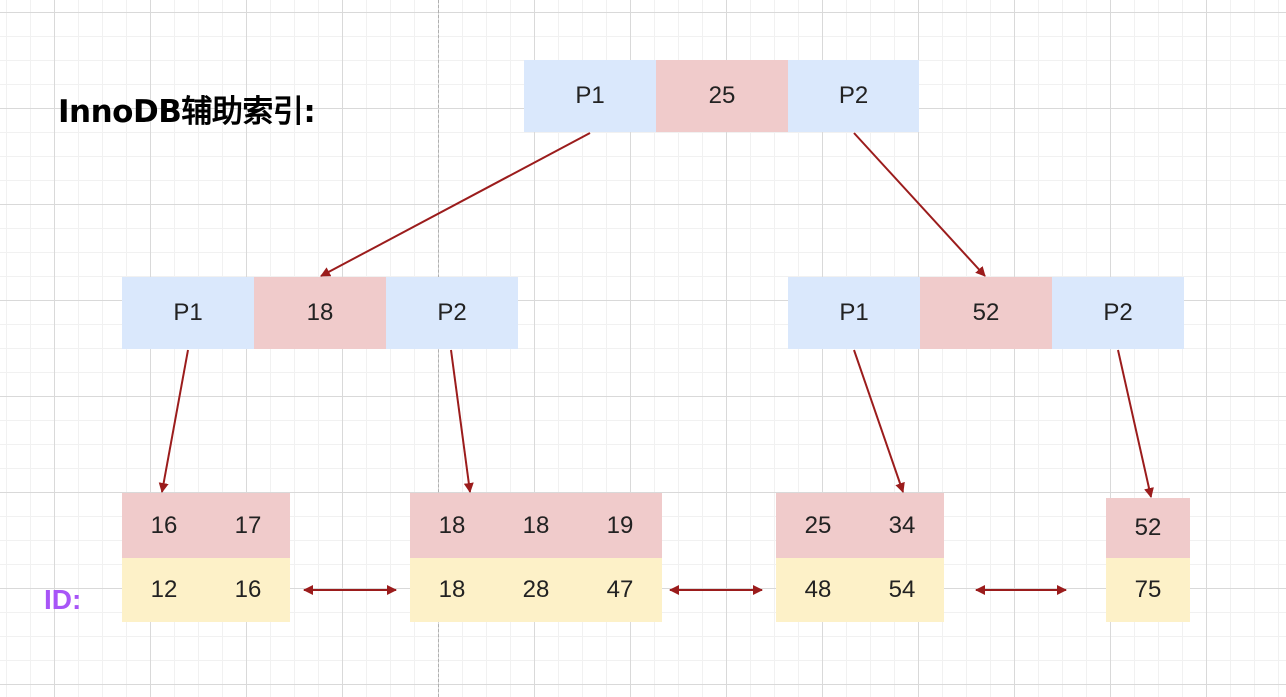 The image size is (1286, 697). What do you see at coordinates (919, 204) in the screenshot?
I see `arrow-root-p2-to-internal-right` at bounding box center [919, 204].